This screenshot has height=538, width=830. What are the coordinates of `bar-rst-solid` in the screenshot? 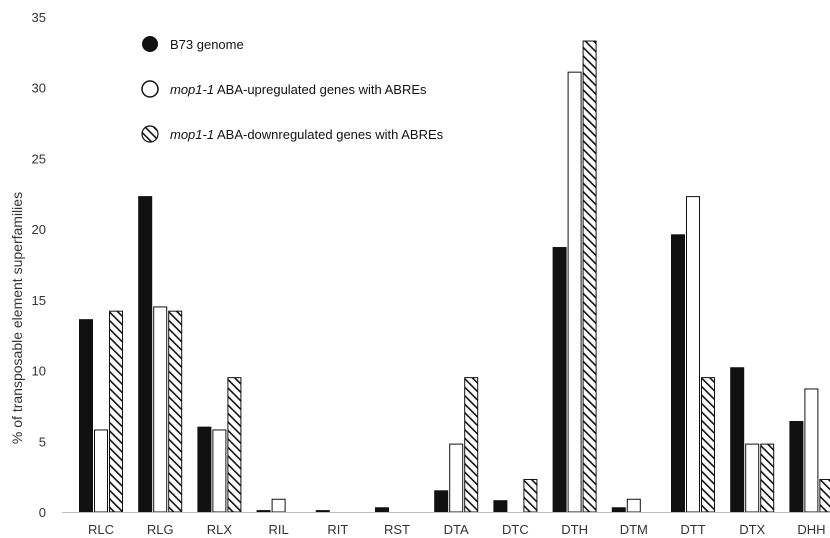 It's located at (382, 510).